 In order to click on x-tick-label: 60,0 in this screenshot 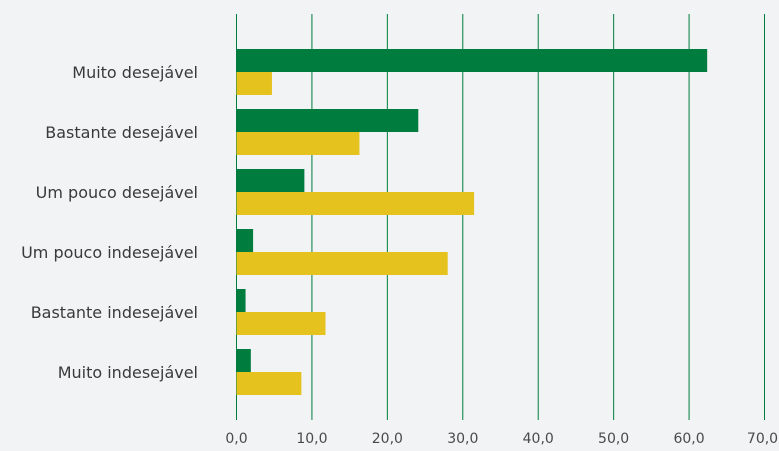, I will do `click(688, 439)`.